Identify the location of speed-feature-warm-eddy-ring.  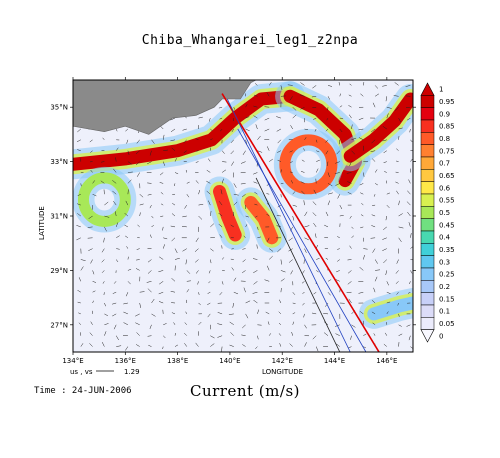
(308, 164).